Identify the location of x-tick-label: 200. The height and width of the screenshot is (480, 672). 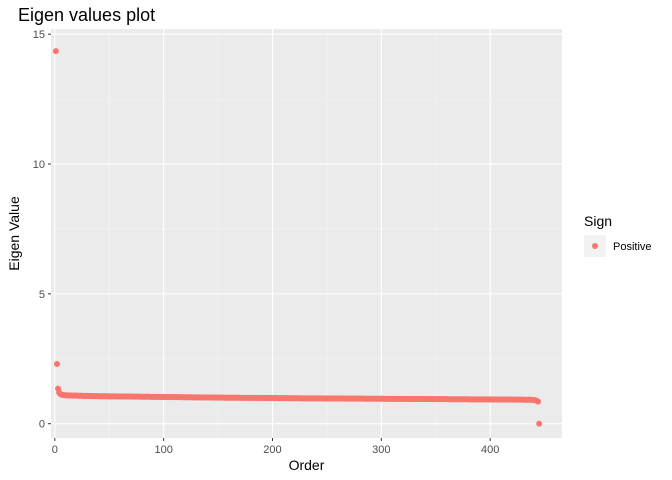
(272, 450).